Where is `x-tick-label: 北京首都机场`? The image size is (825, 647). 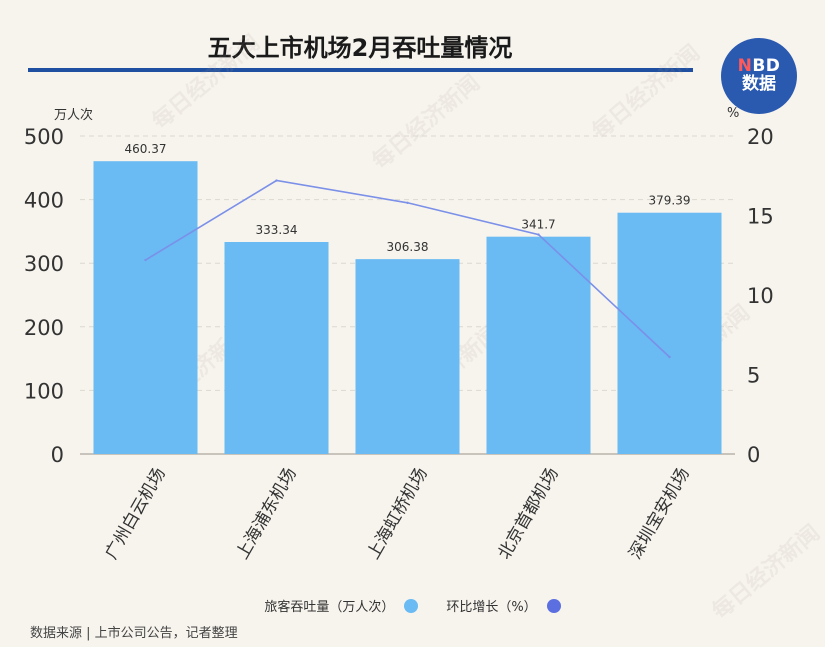
x-tick-label: 北京首都机场 is located at coordinates (529, 514).